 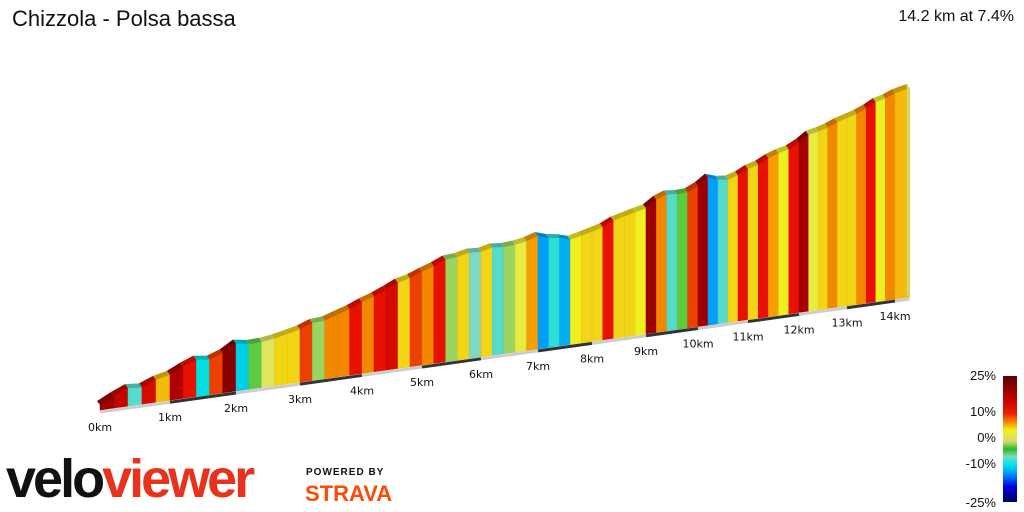 What do you see at coordinates (592, 358) in the screenshot?
I see `x-tick-label: 8km` at bounding box center [592, 358].